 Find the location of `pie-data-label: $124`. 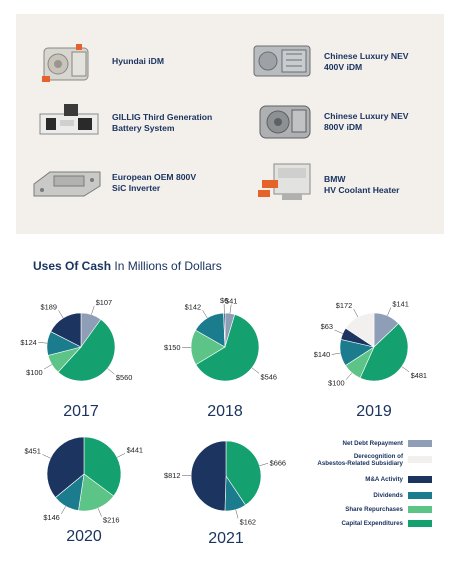

pie-data-label: $124 is located at coordinates (28, 342).